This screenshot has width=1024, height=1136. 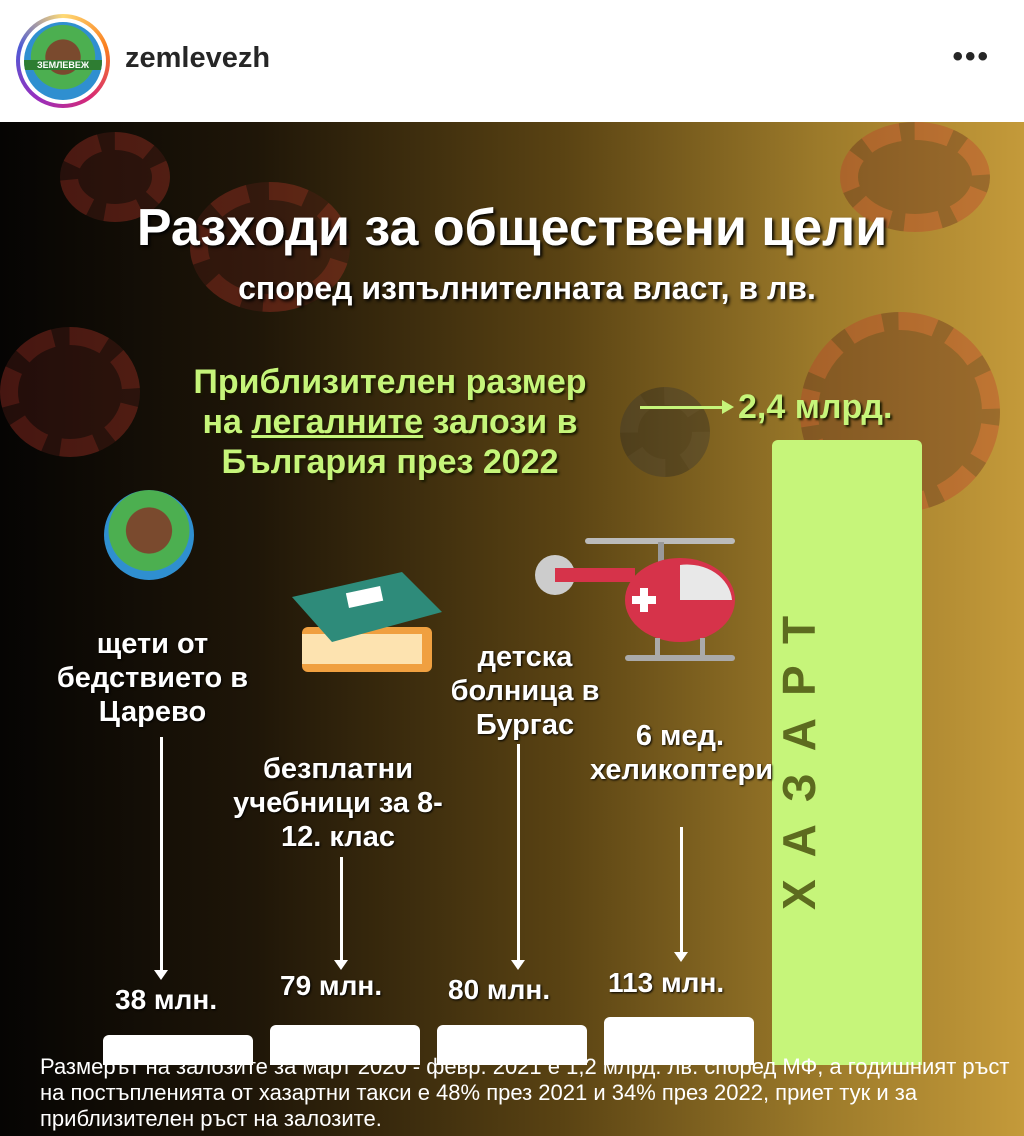 I want to click on category-label: щети от бедствието в Царево, so click(x=152, y=678).